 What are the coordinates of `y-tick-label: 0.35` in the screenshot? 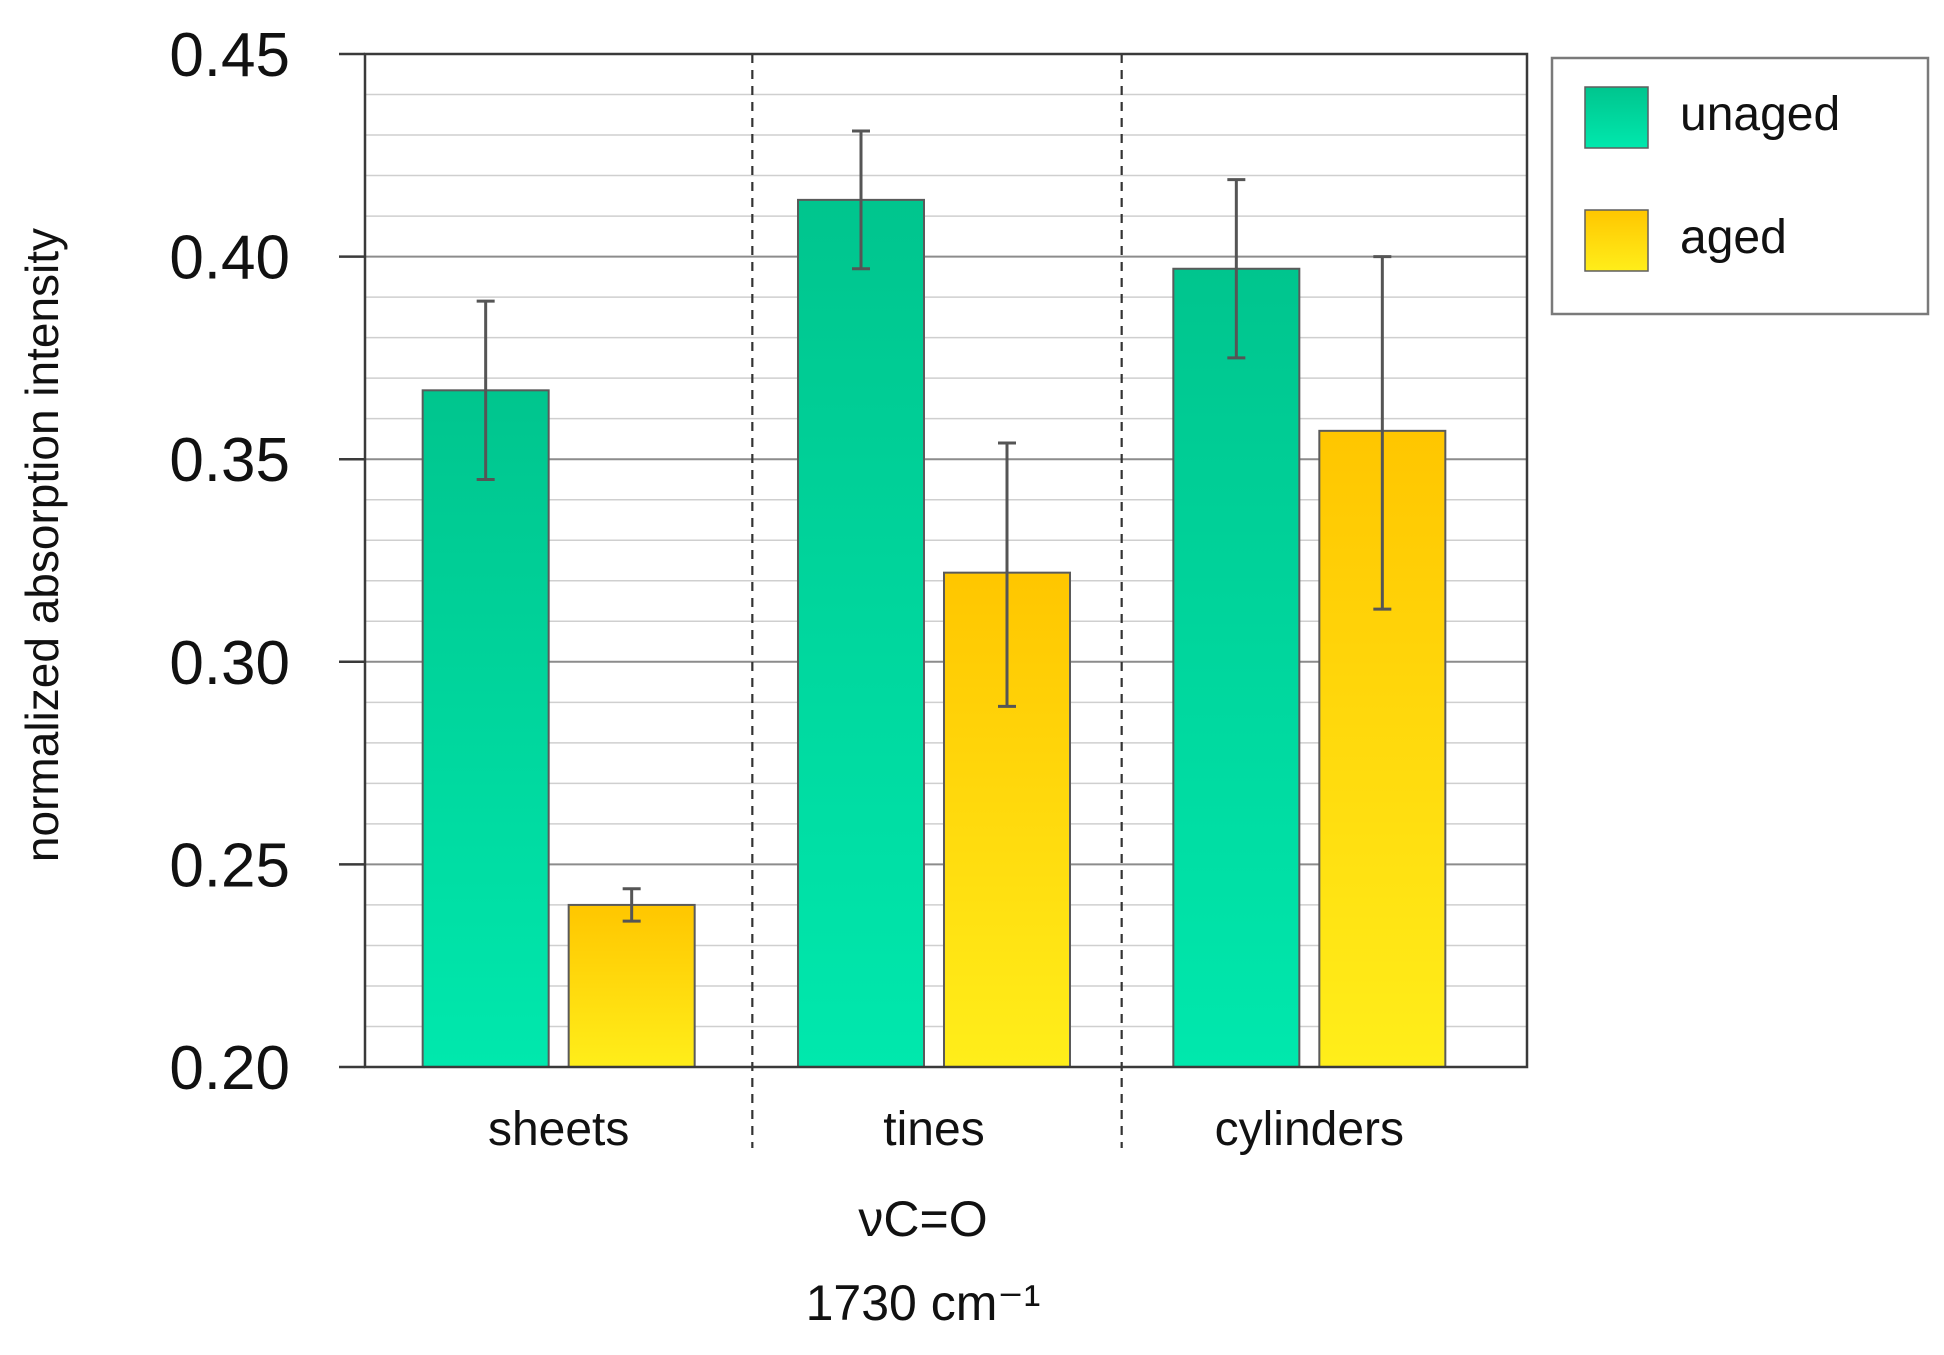 It's located at (229, 460).